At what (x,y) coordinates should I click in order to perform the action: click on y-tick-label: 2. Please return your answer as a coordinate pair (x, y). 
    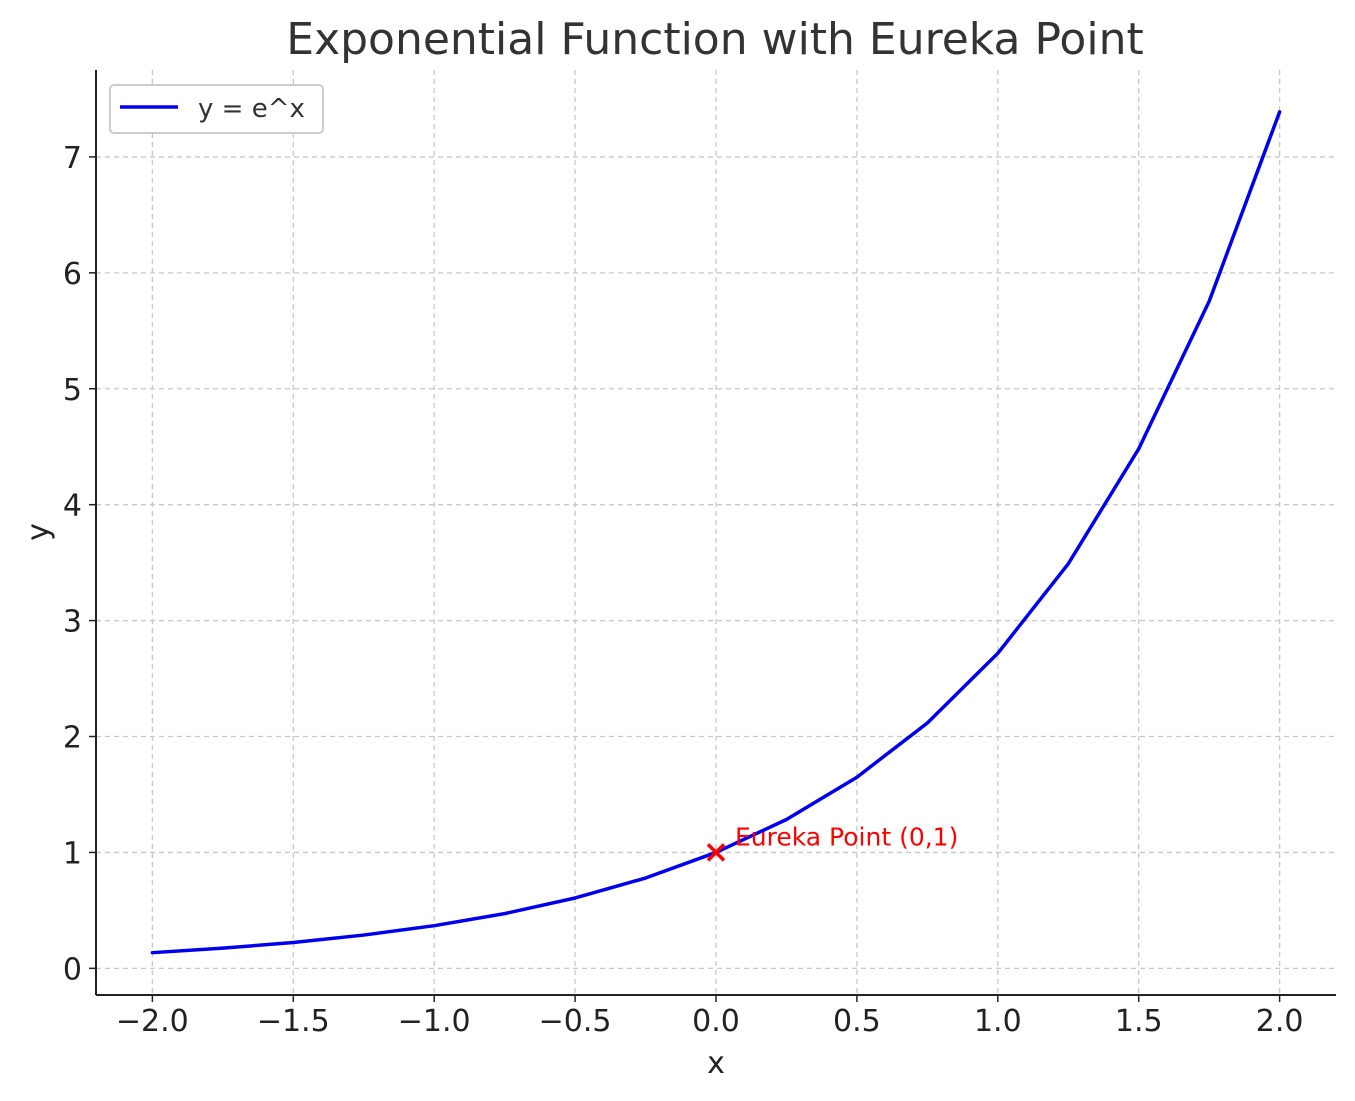
    Looking at the image, I should click on (72, 738).